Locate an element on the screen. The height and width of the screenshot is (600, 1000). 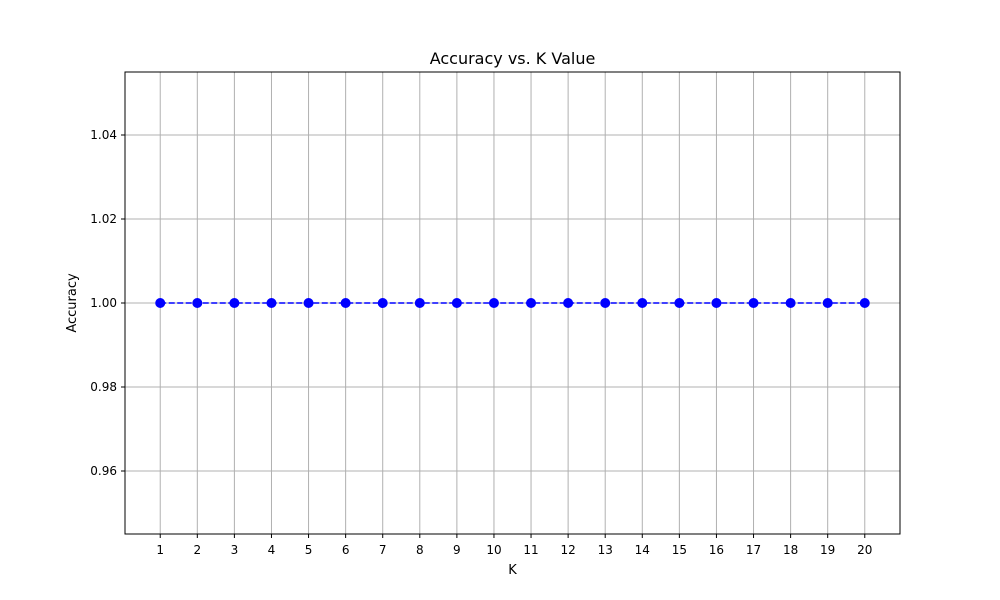
y-tick-label: 0.96 is located at coordinates (103, 471).